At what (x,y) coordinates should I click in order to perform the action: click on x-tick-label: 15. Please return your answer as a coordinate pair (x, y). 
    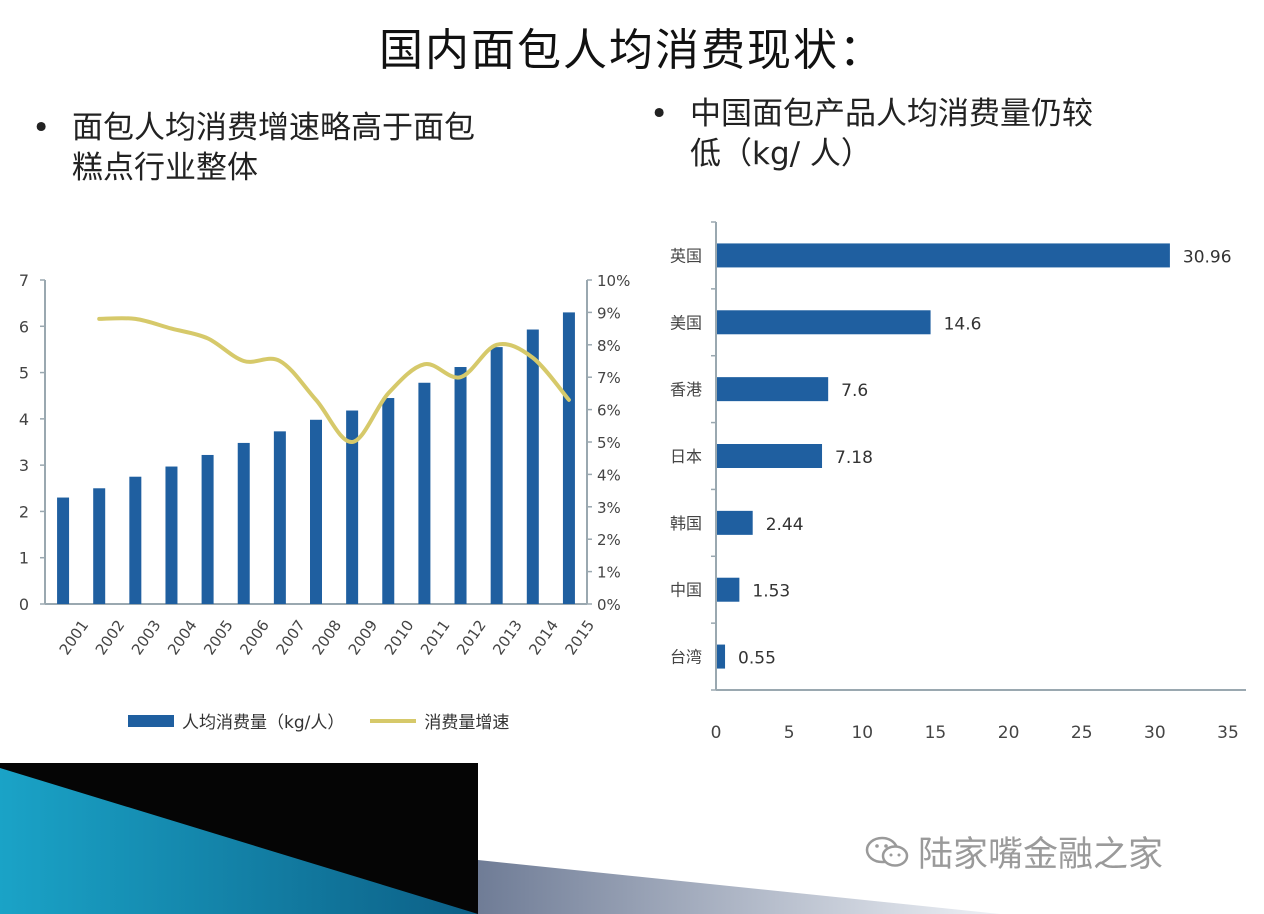
    Looking at the image, I should click on (936, 733).